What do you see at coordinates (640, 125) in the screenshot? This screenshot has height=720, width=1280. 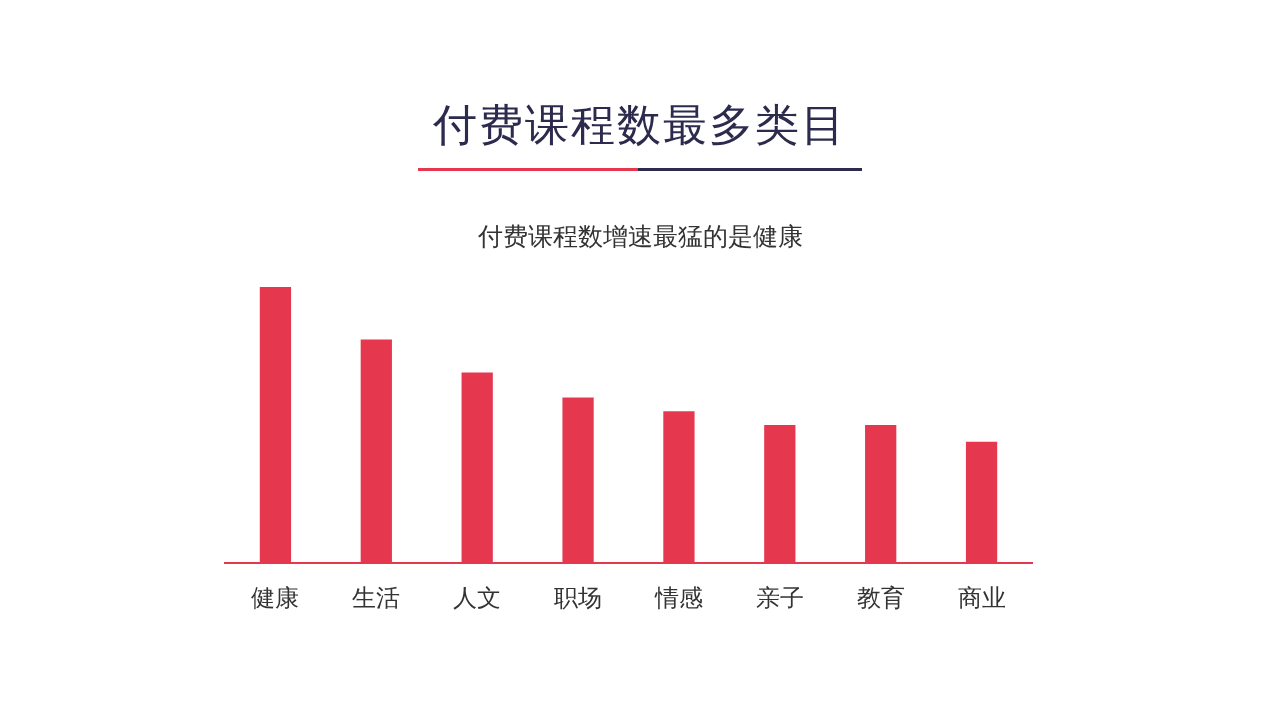 I see `chart-title: 付费课程数最多类目` at bounding box center [640, 125].